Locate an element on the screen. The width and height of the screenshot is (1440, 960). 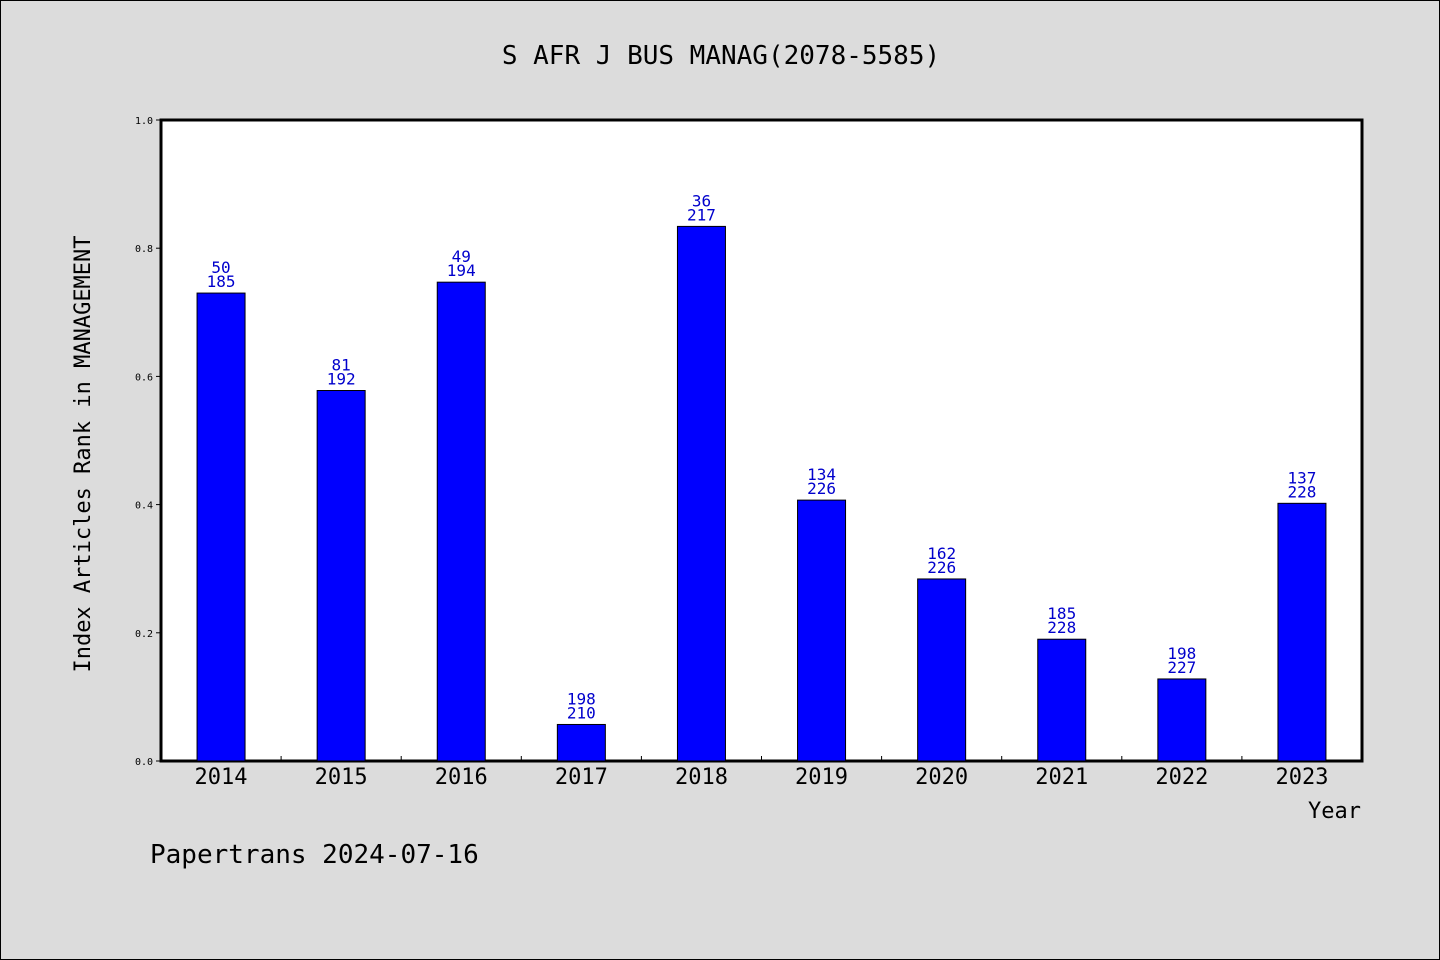
x-tick-label: 2014 is located at coordinates (221, 777).